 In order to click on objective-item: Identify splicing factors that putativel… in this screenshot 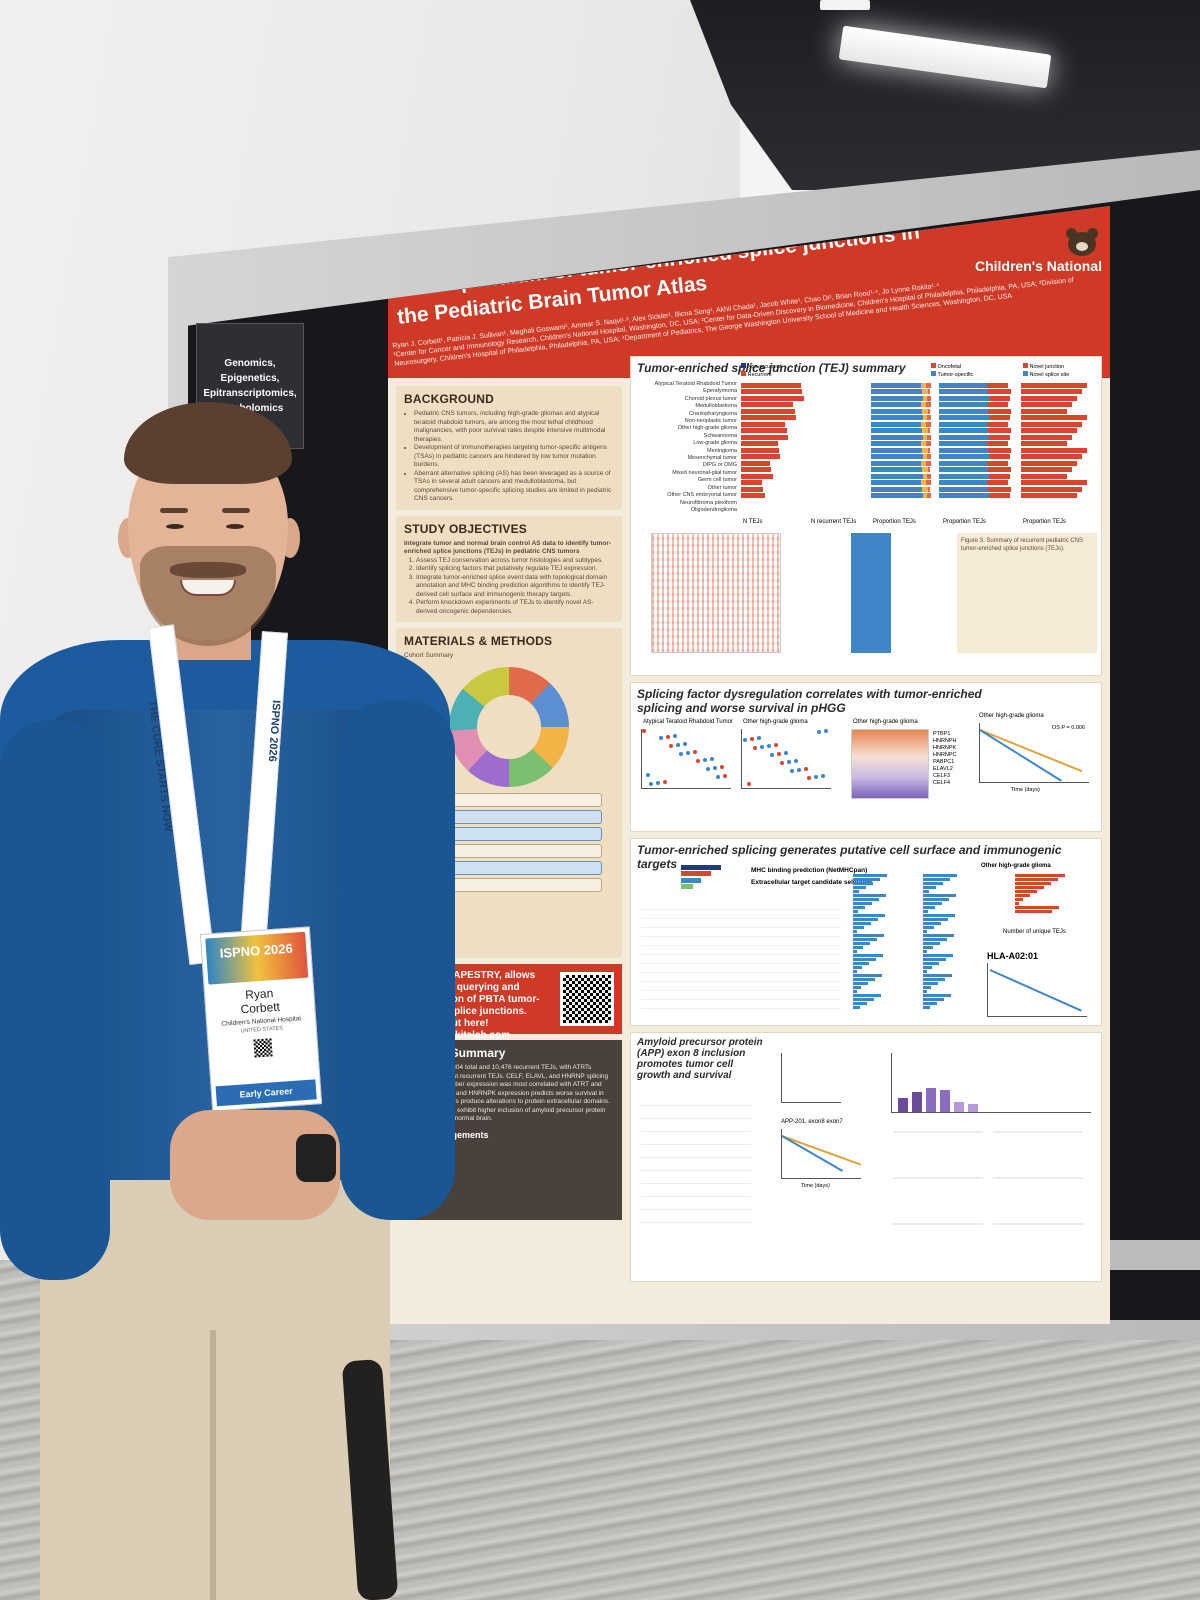, I will do `click(515, 569)`.